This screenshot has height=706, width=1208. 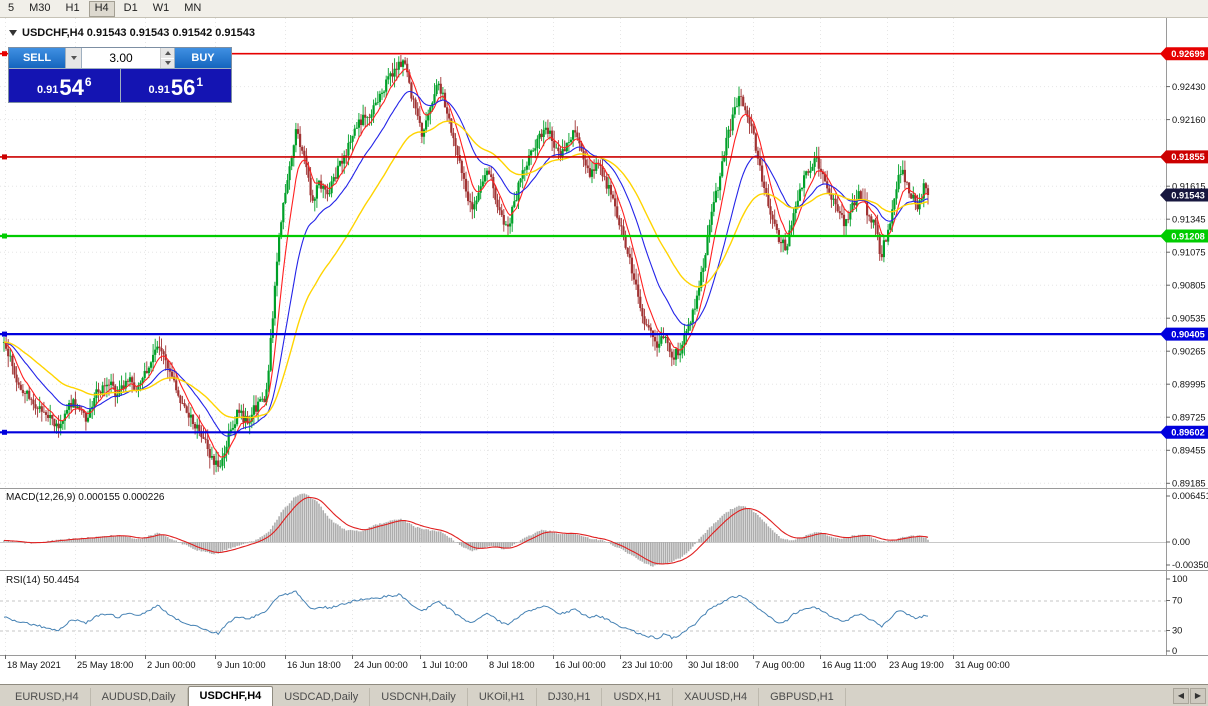 I want to click on volume-field, so click(x=128, y=58).